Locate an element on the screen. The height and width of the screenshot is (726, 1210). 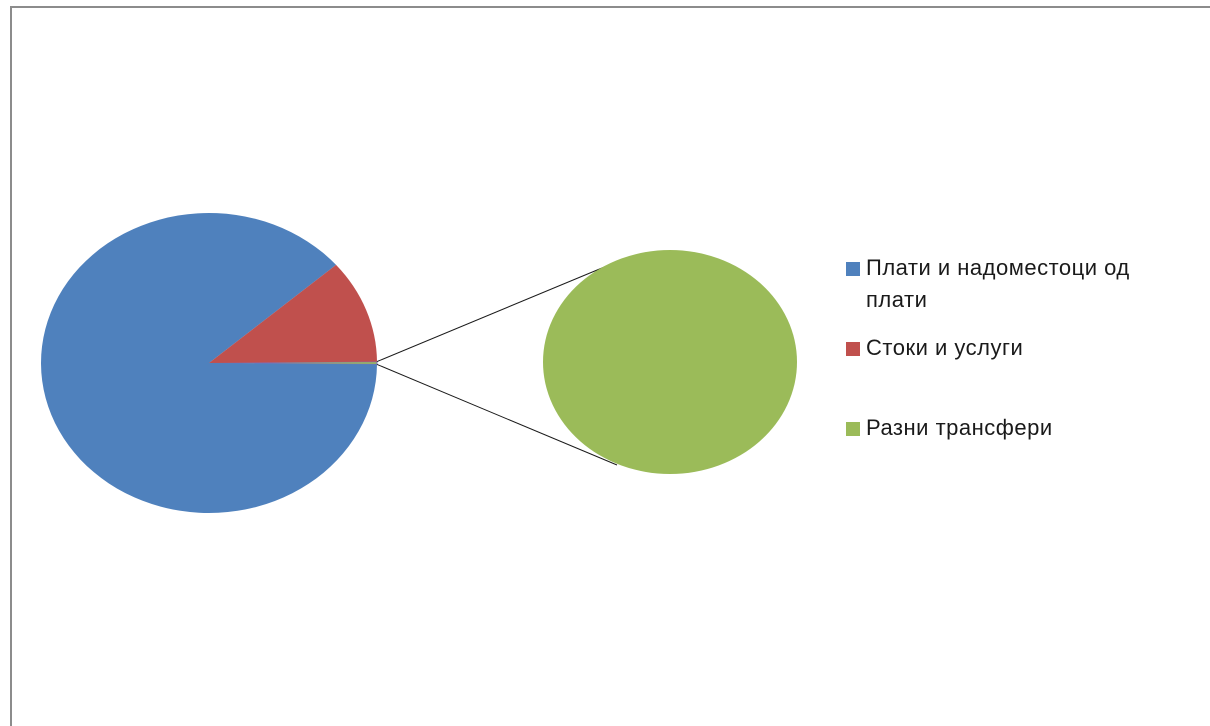
legend-swatch-goods-services is located at coordinates (853, 349).